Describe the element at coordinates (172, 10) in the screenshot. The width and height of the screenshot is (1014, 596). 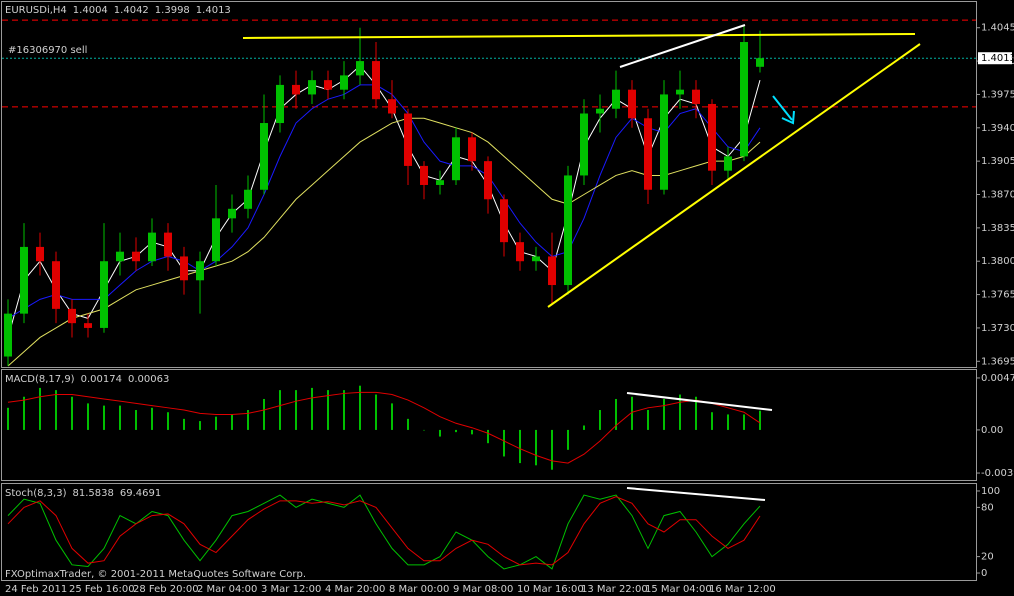
I see `ohlc-value: 1.3998` at that location.